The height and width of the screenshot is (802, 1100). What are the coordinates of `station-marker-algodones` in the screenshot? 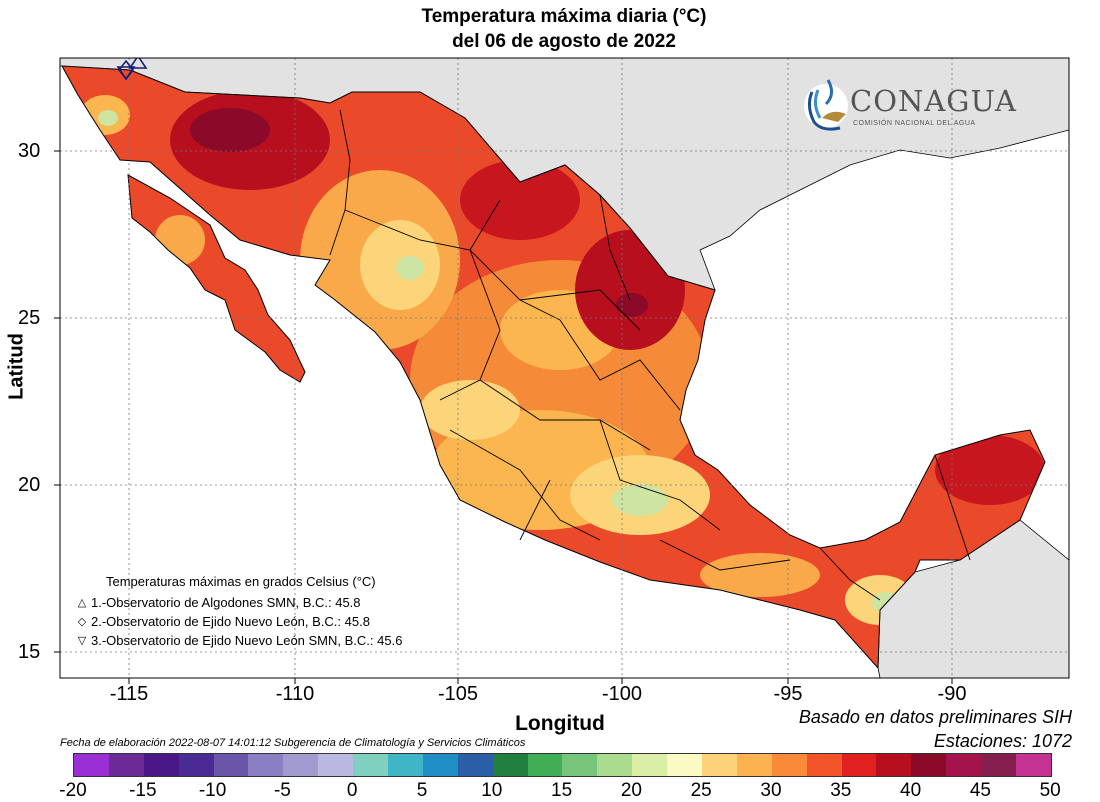 It's located at (138, 63).